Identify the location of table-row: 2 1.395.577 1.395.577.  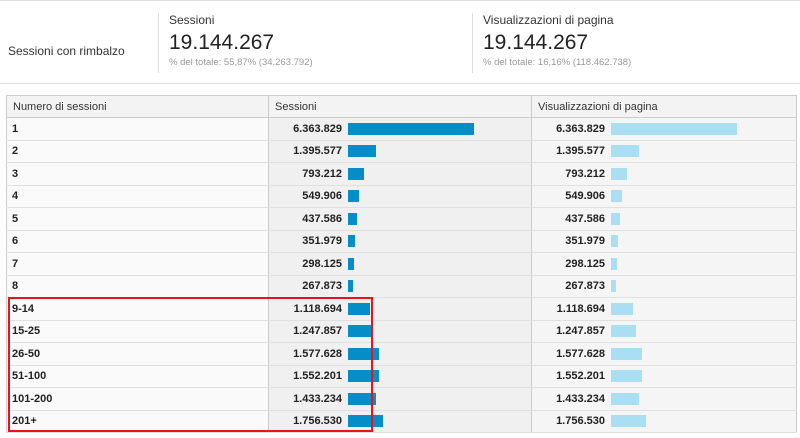
(401, 151).